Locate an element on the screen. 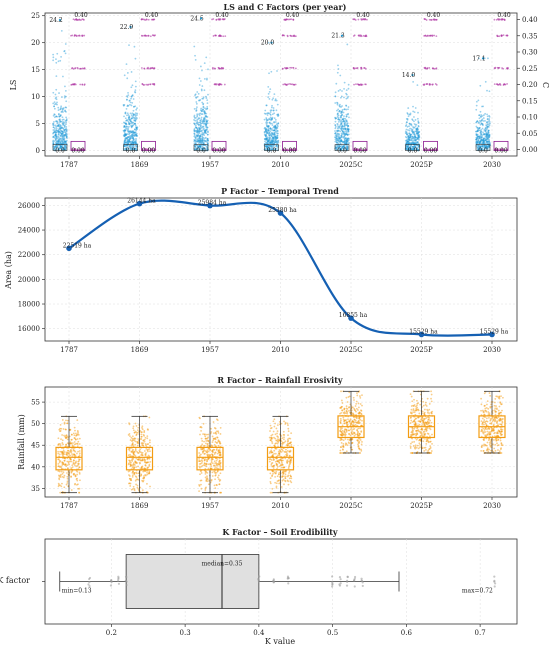 Image resolution: width=550 pixels, height=648 pixels. ls-max-label: 14.0 is located at coordinates (409, 75).